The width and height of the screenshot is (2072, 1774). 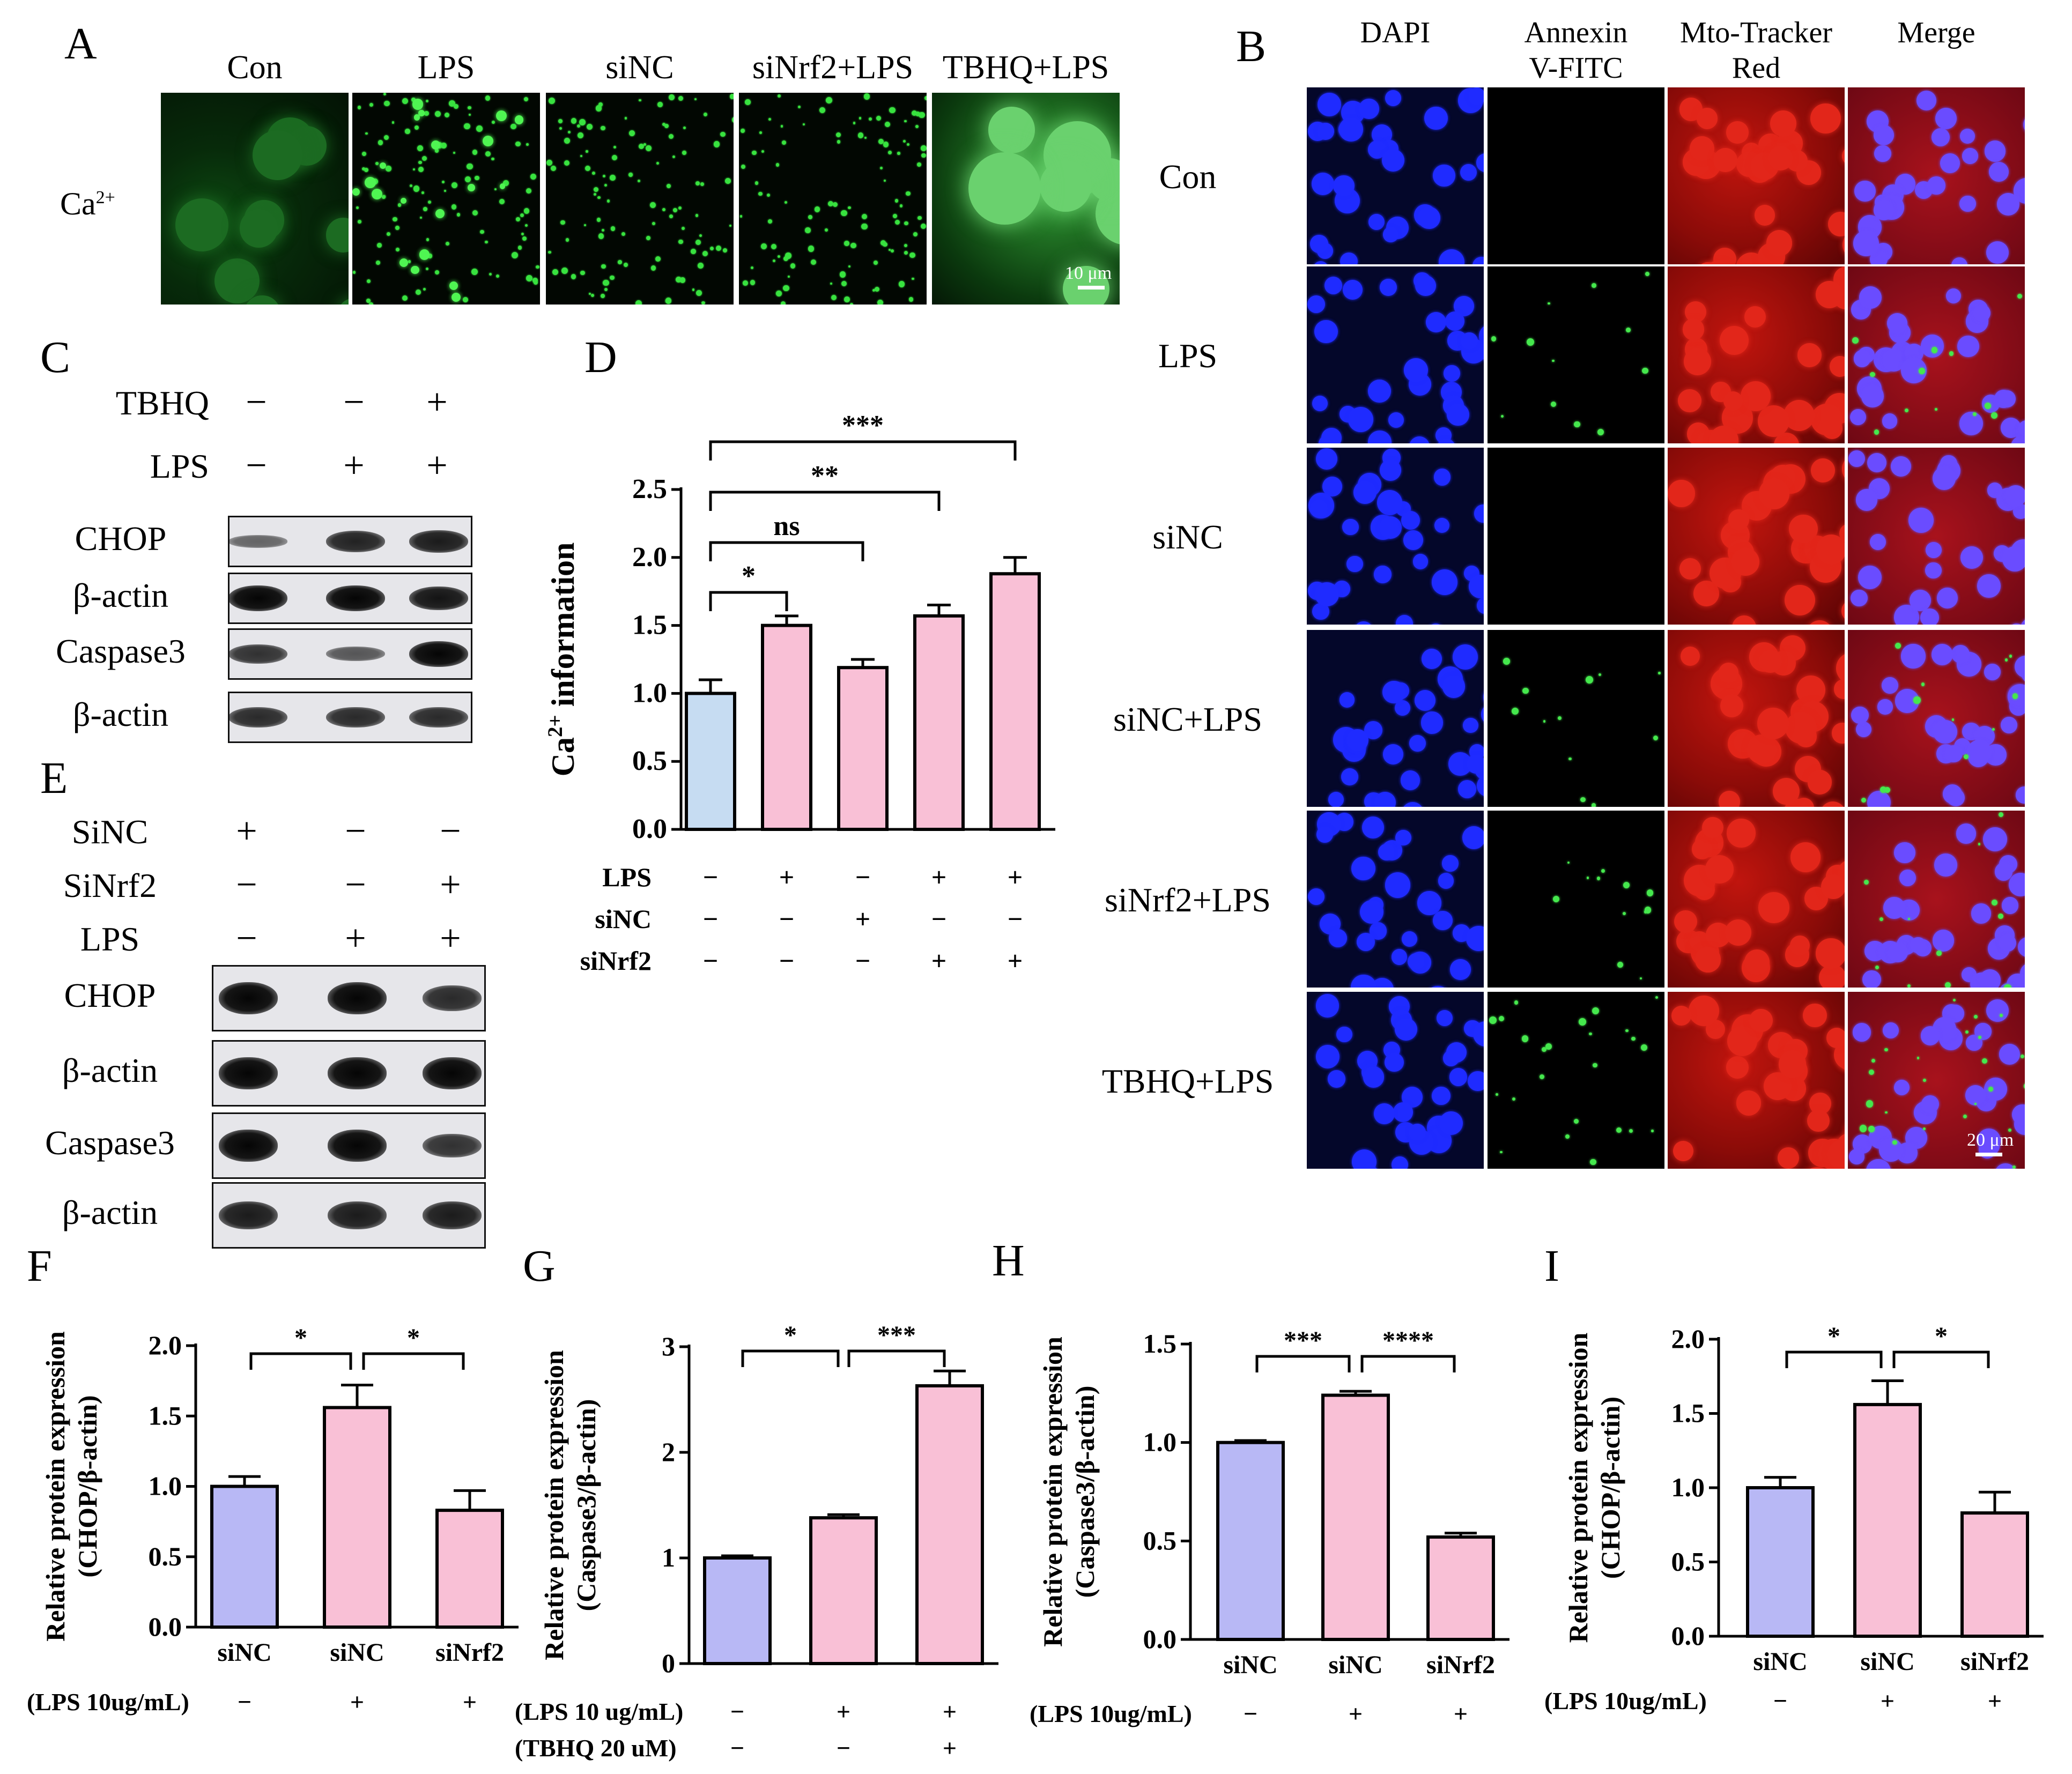 I want to click on y-tick-label: 2.0, so click(x=1688, y=1339).